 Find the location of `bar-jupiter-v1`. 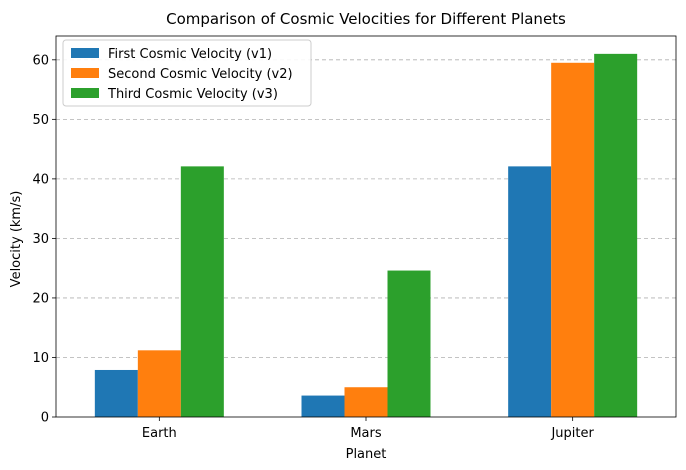

bar-jupiter-v1 is located at coordinates (530, 291).